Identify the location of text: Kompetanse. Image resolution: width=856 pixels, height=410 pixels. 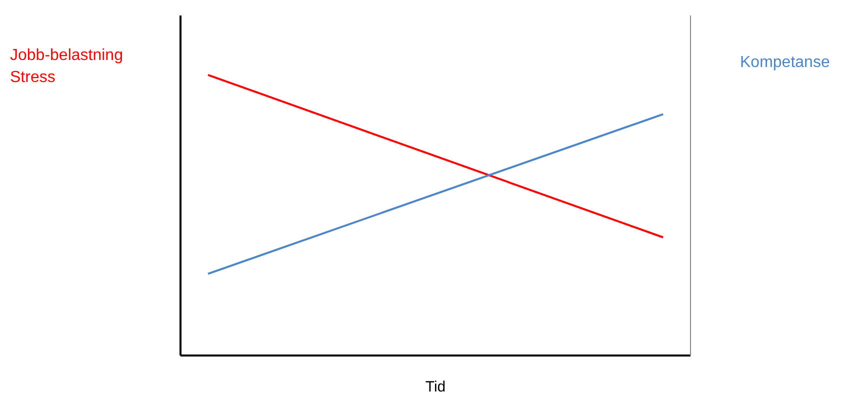
(785, 63).